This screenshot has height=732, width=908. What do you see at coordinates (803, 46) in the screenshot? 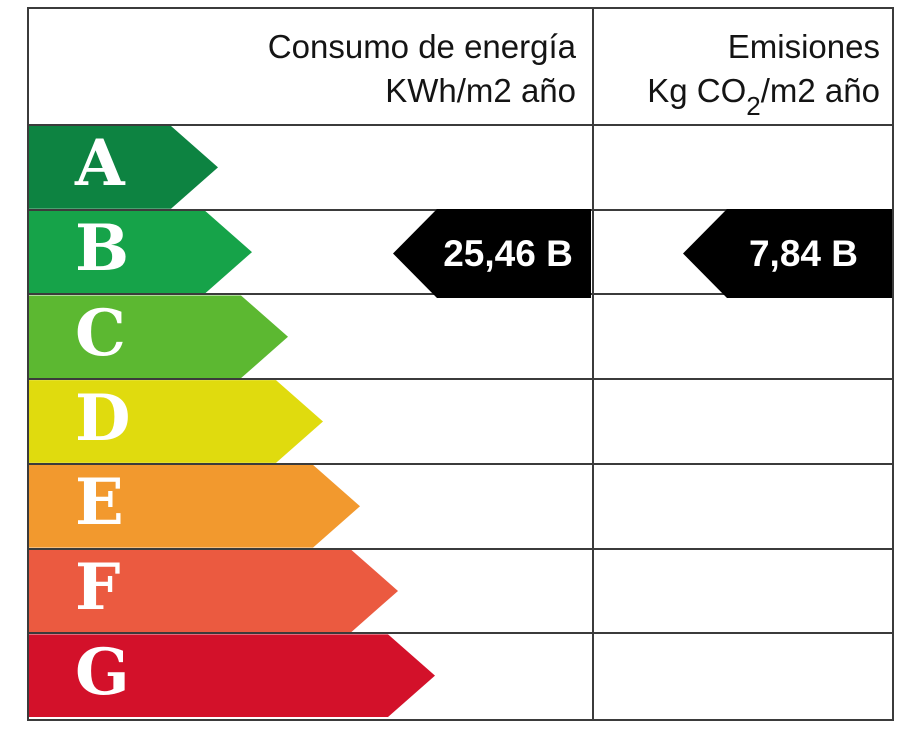
I see `header-emisiones-line1: Emisiones` at bounding box center [803, 46].